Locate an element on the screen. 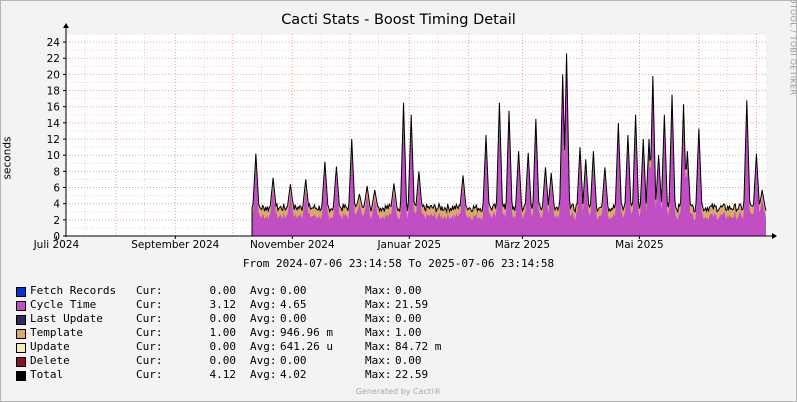 The height and width of the screenshot is (402, 797). legend-avg-value: 946.96 m is located at coordinates (306, 332).